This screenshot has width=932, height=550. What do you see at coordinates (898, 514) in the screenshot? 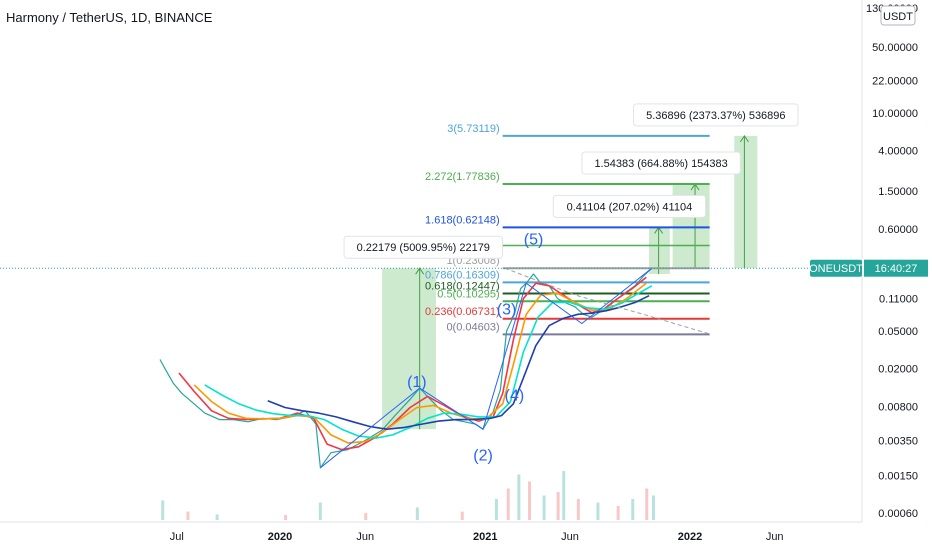
I see `price-tick-label: 0.00060` at bounding box center [898, 514].